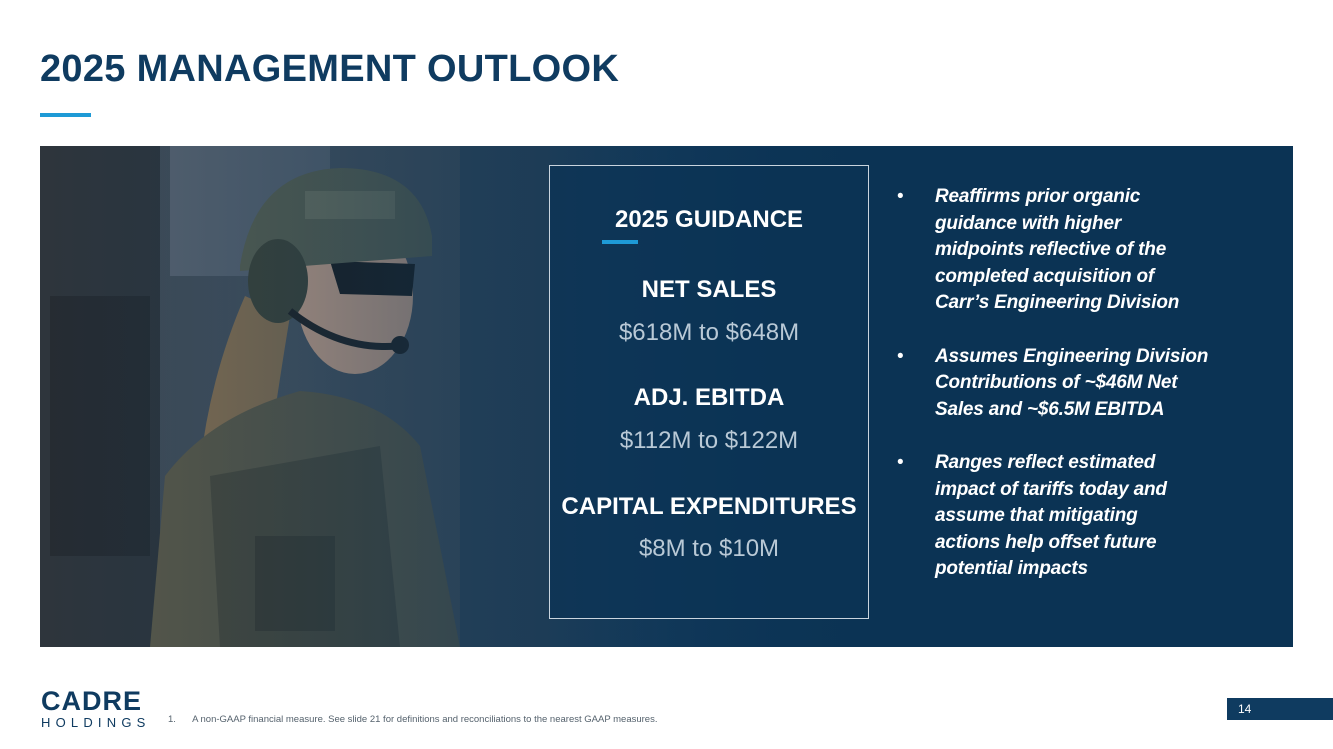  Describe the element at coordinates (1051, 489) in the screenshot. I see `bullet-line: impact of tariffs today and` at that location.